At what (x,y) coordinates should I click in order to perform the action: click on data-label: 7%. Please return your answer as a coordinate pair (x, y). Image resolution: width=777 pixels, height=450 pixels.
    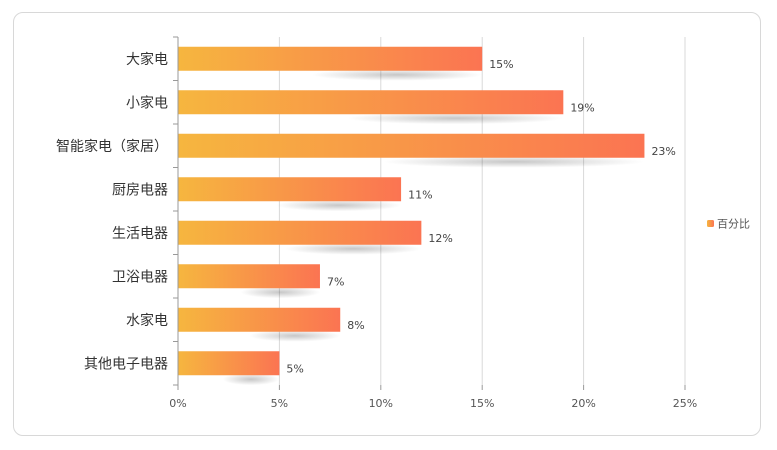
    Looking at the image, I should click on (335, 281).